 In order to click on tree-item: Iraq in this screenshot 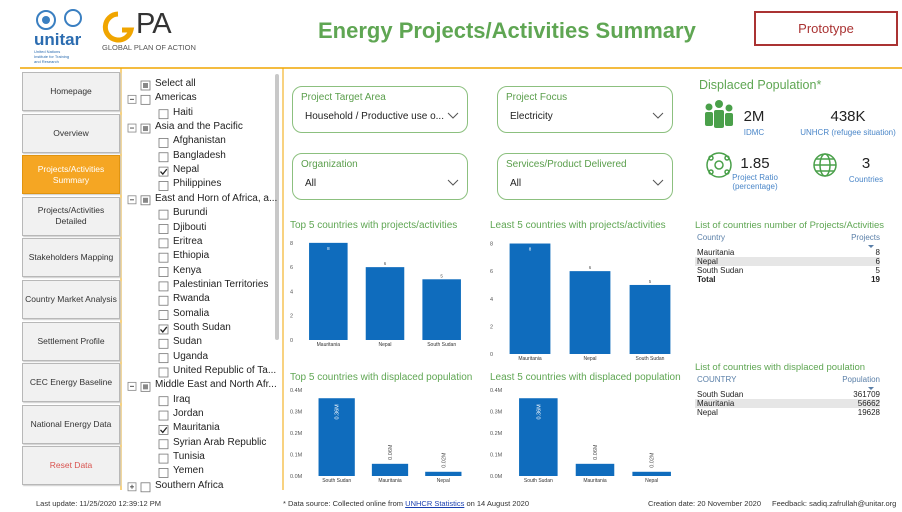, I will do `click(182, 399)`.